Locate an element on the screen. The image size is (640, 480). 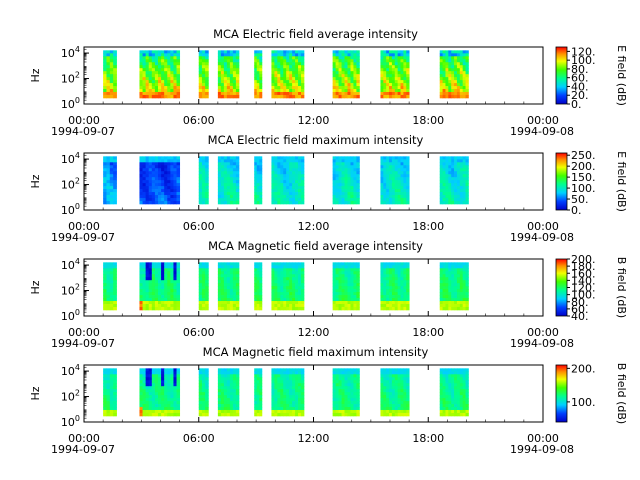
y-tick-label: 100 is located at coordinates (70, 209).